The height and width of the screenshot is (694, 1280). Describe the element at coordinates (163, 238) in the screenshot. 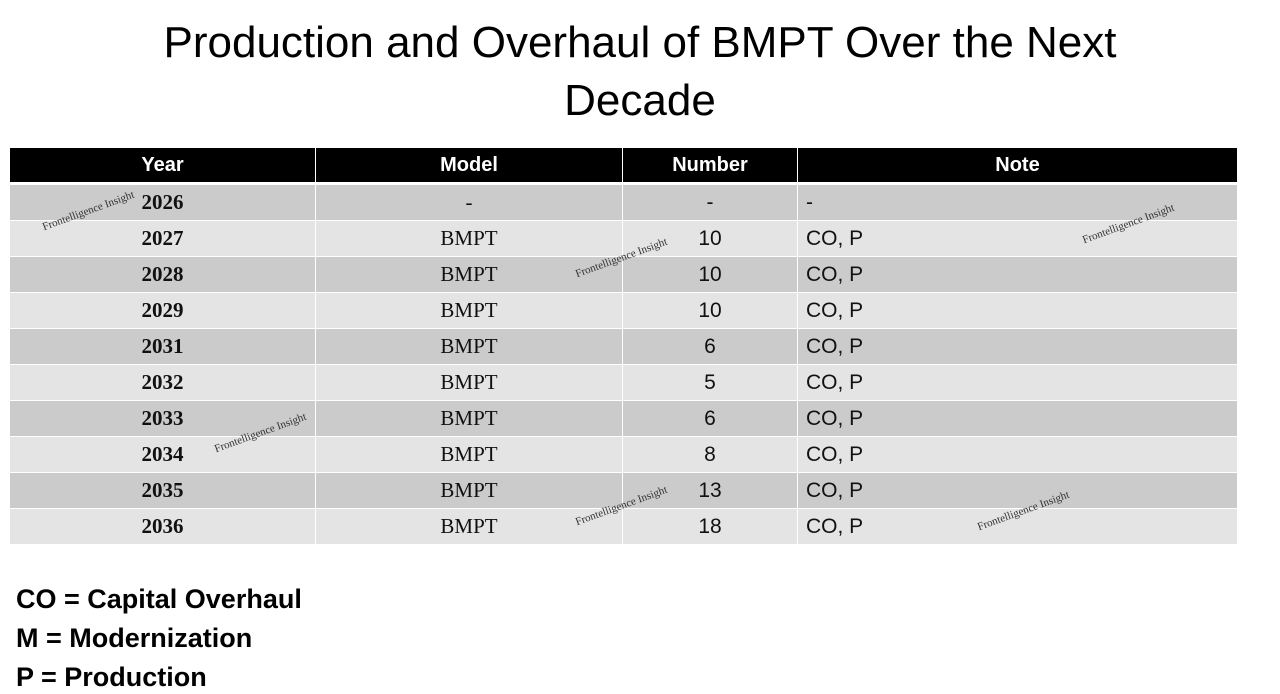

I see `table-cell: 2027` at that location.